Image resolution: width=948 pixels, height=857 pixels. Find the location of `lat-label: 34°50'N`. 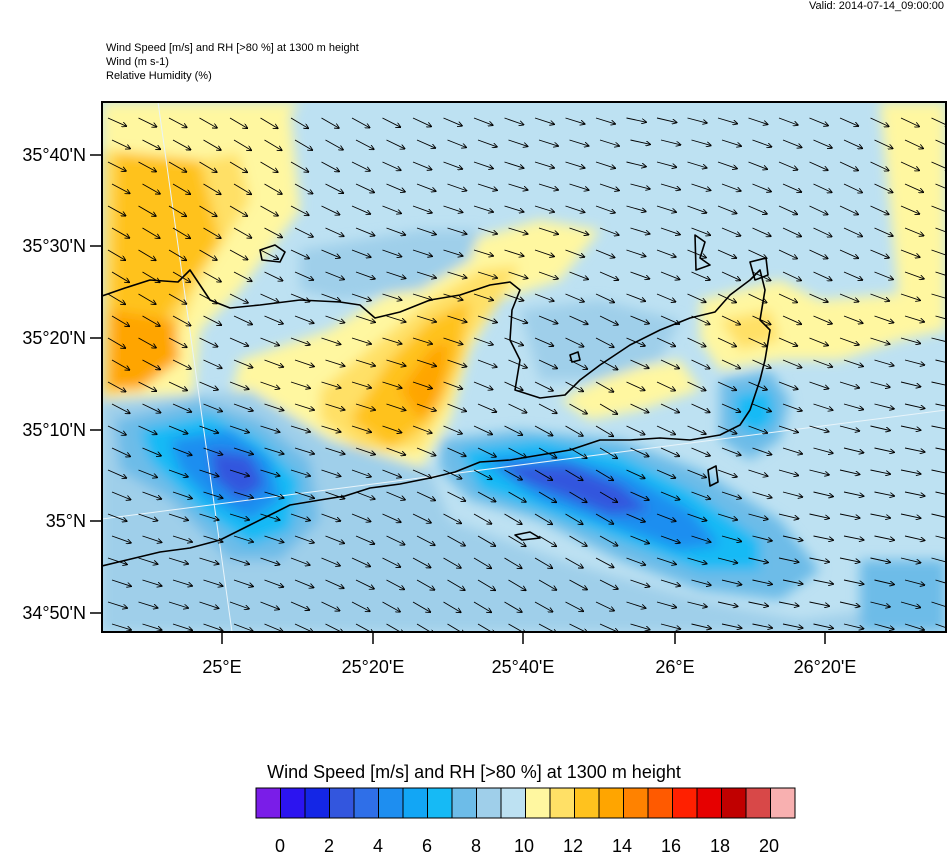

lat-label: 34°50'N is located at coordinates (54, 613).